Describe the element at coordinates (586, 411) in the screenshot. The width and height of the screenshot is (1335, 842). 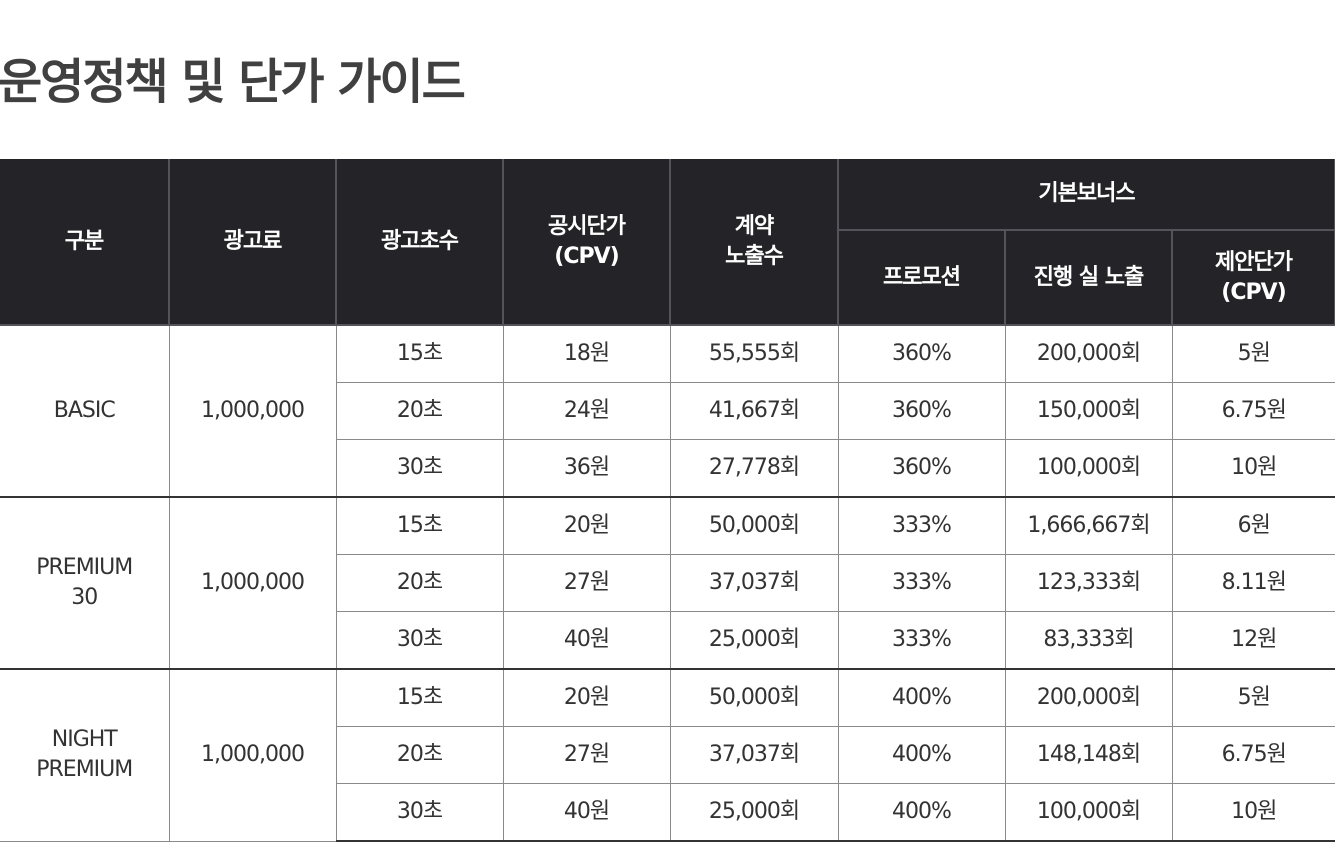
I see `list-price-cell: 24원` at that location.